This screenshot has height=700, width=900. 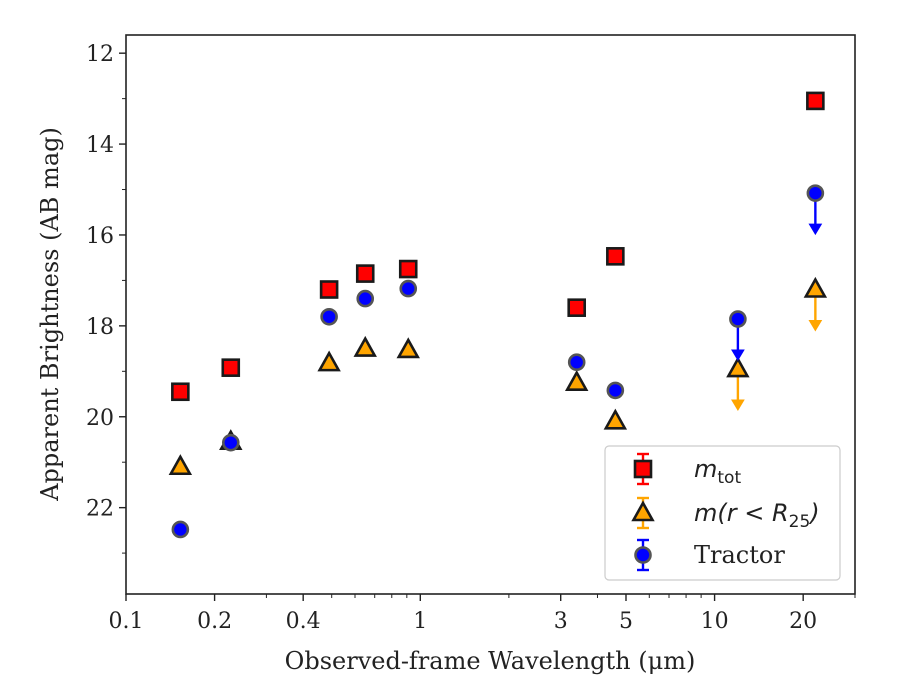 I want to click on y-tick-label: 18, so click(x=100, y=327).